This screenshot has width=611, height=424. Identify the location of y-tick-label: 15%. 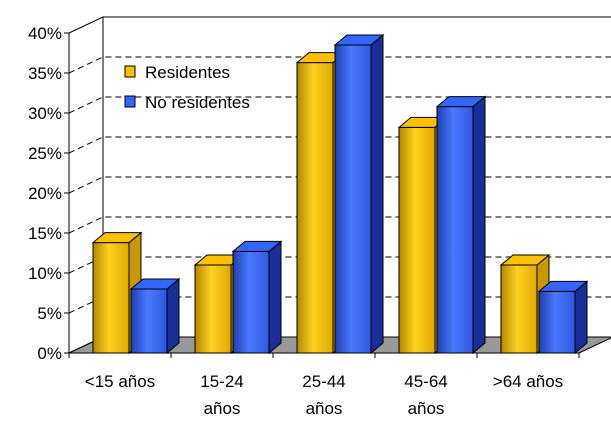
(45, 233).